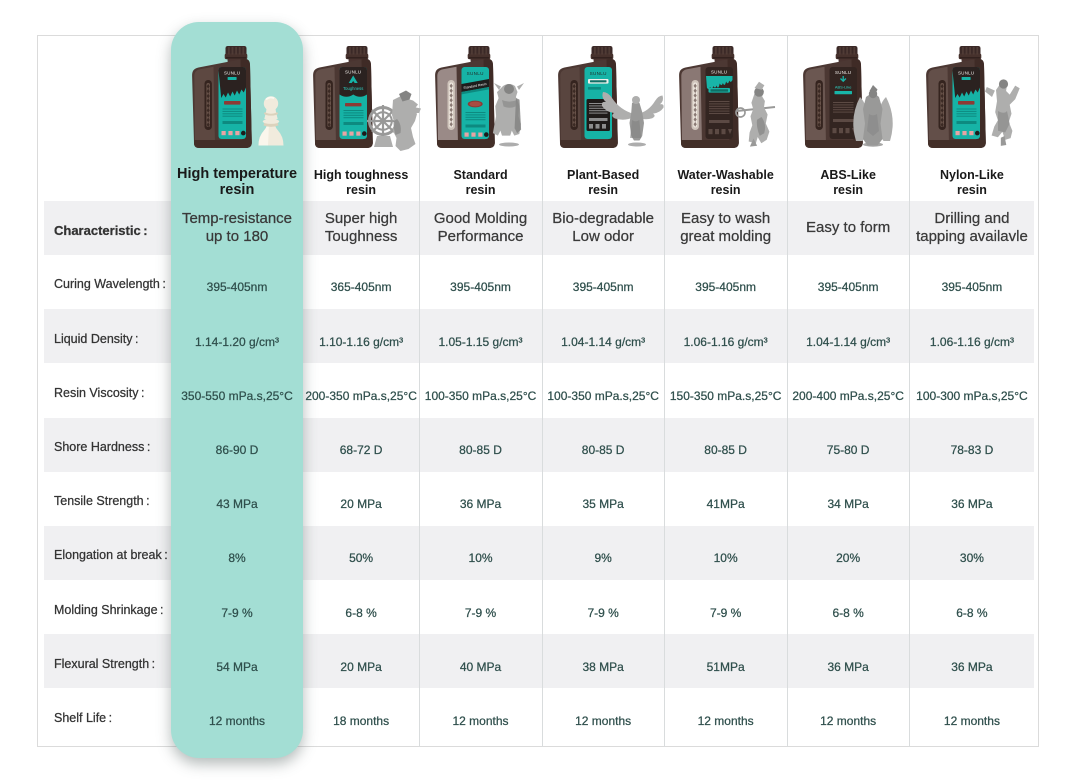 The width and height of the screenshot is (1080, 783). What do you see at coordinates (353, 88) in the screenshot?
I see `svg-text: Toughness` at bounding box center [353, 88].